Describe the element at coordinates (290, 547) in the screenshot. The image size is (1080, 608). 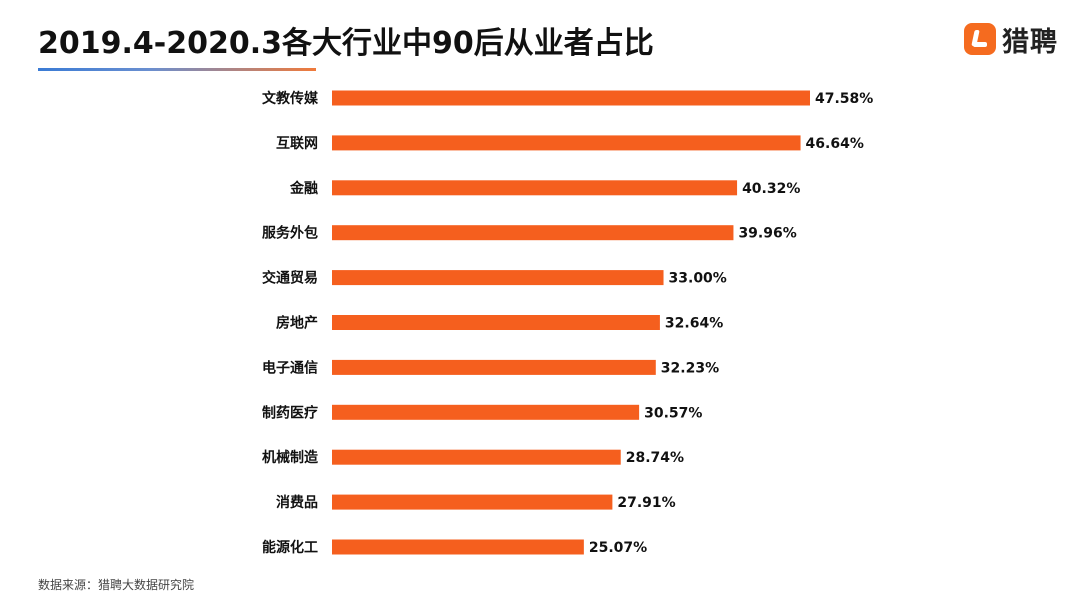
I see `category-label: 能源化工` at that location.